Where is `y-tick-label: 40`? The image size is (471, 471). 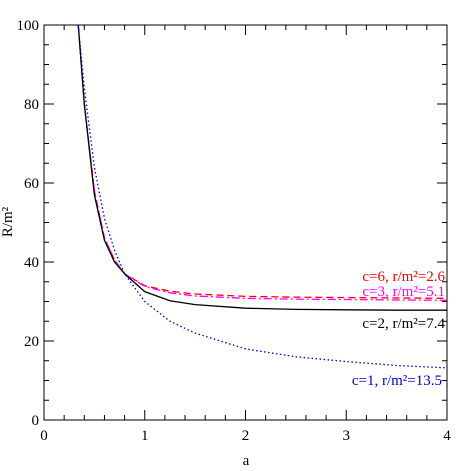 y-tick-label: 40 is located at coordinates (31, 263).